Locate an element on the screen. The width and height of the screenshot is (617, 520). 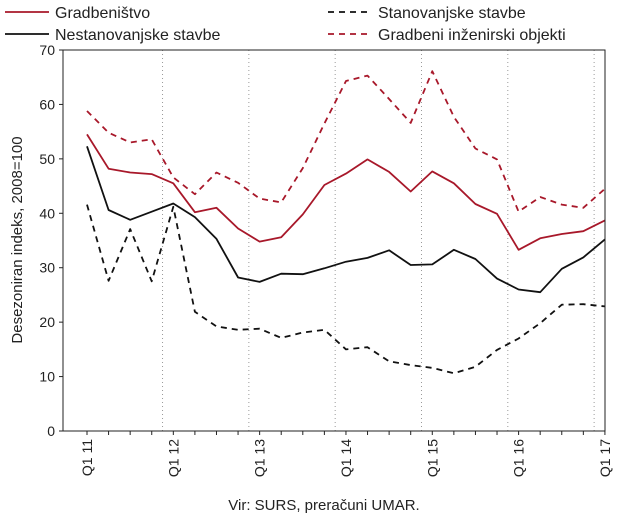
y-tick-label: 50 is located at coordinates (47, 159).